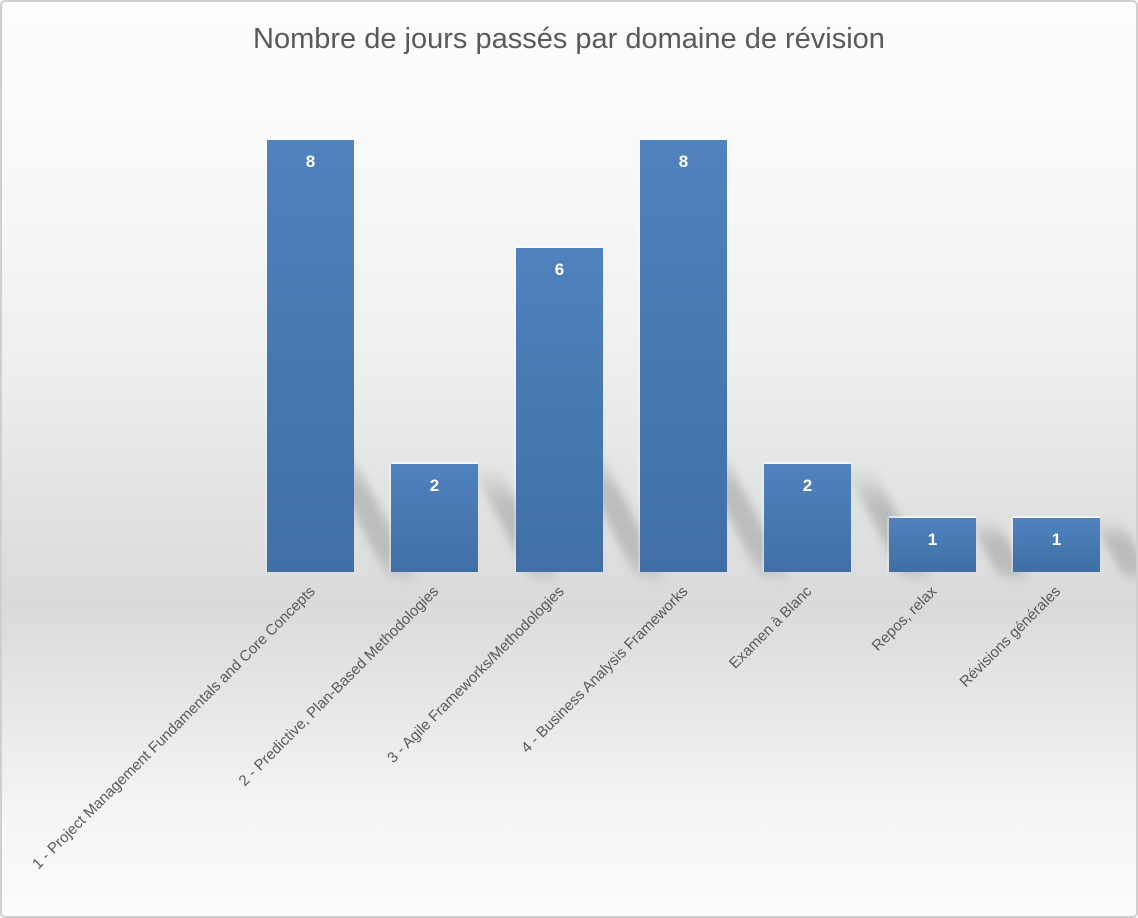 The width and height of the screenshot is (1138, 918). What do you see at coordinates (559, 410) in the screenshot?
I see `bar: 6` at bounding box center [559, 410].